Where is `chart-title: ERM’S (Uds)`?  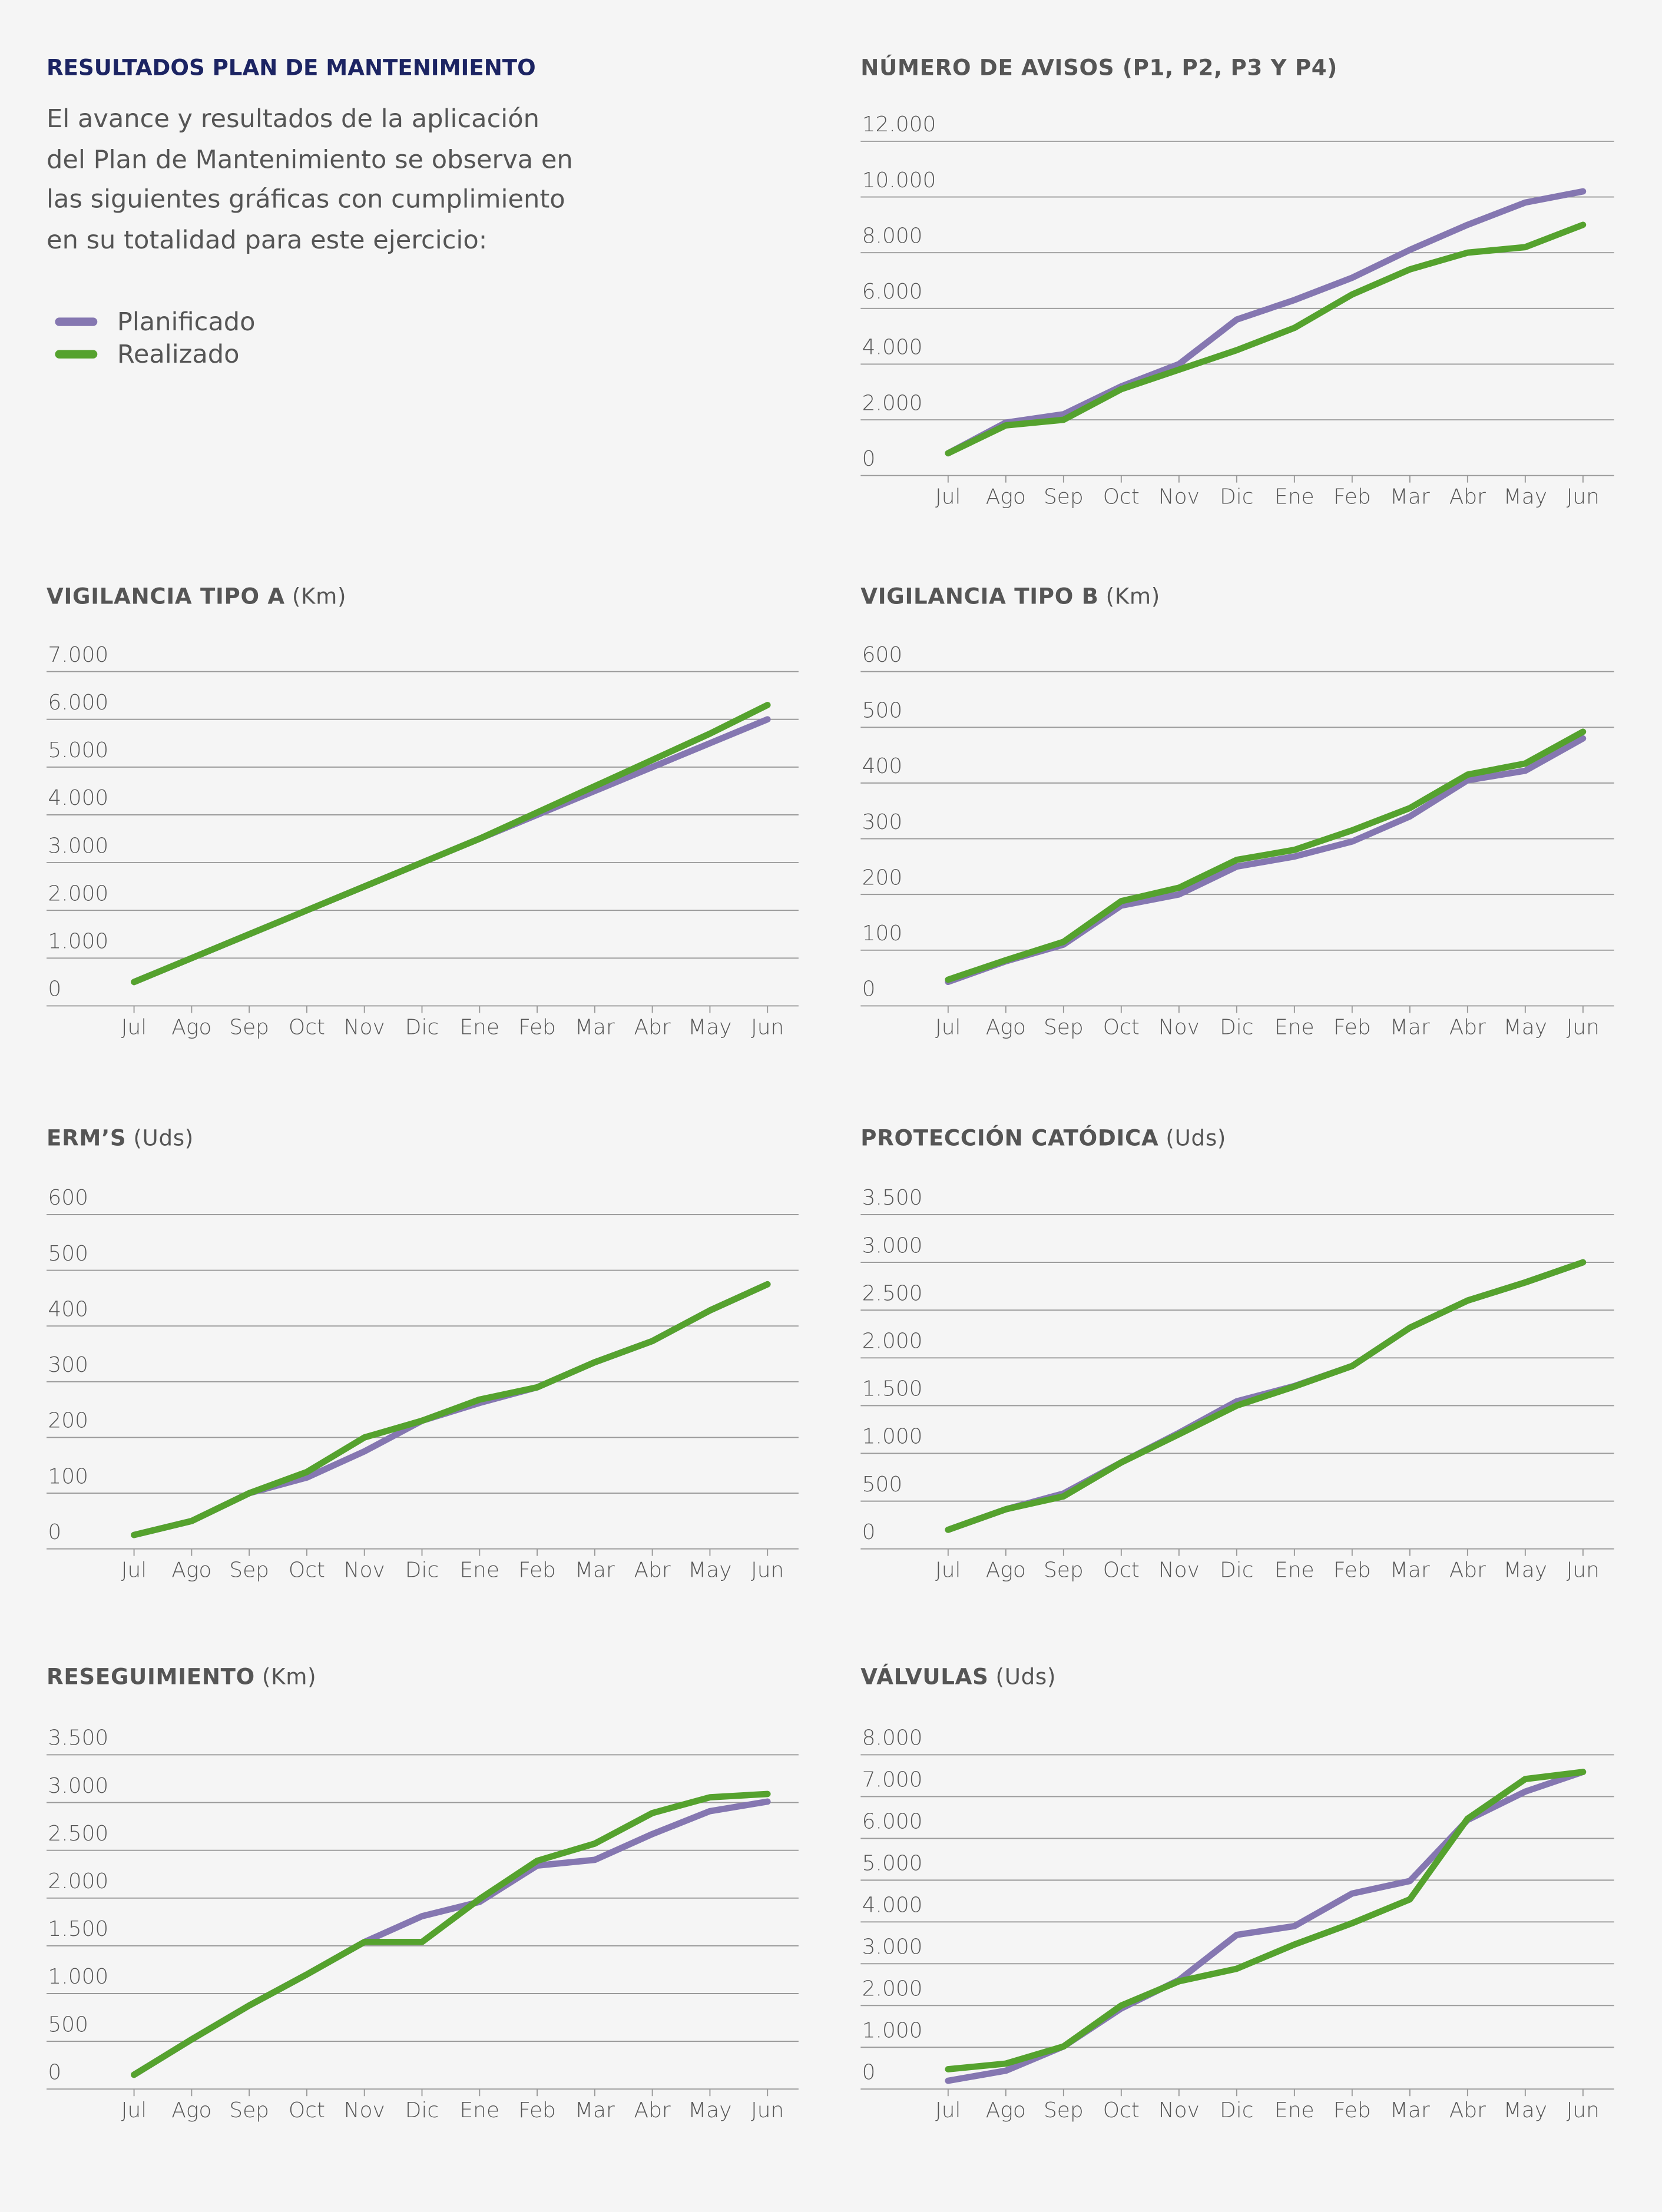
chart-title: ERM’S (Uds) is located at coordinates (121, 1138).